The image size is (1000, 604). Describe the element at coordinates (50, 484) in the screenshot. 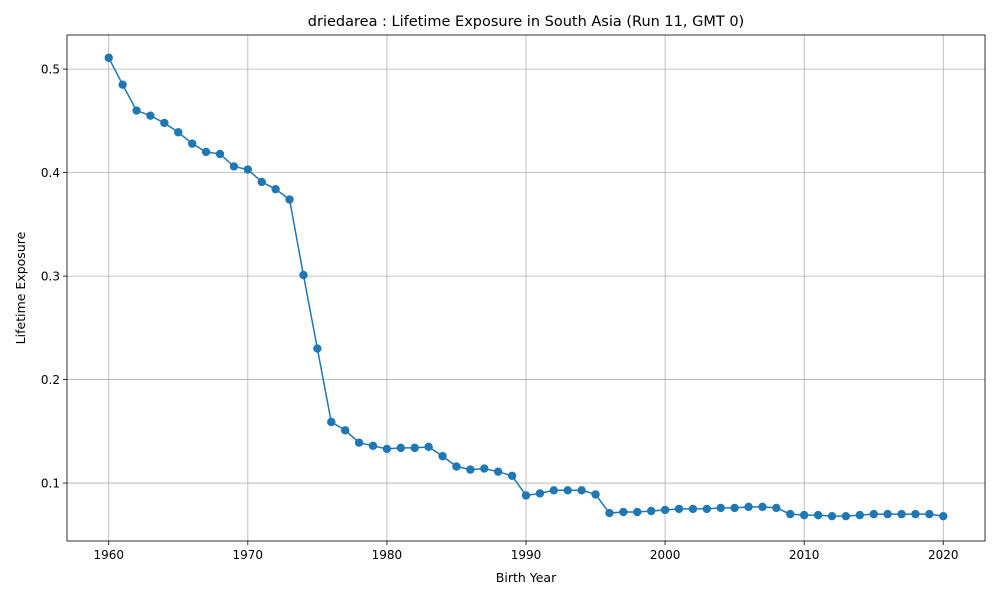

I see `y-tick-label: 0.1` at that location.